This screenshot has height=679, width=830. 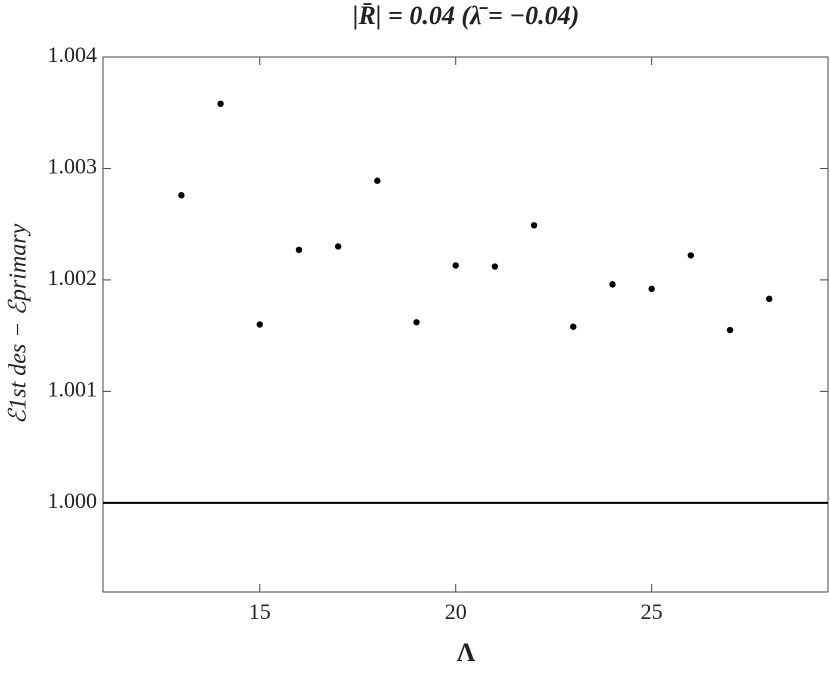 What do you see at coordinates (456, 611) in the screenshot?
I see `x-tick-label: 20` at bounding box center [456, 611].